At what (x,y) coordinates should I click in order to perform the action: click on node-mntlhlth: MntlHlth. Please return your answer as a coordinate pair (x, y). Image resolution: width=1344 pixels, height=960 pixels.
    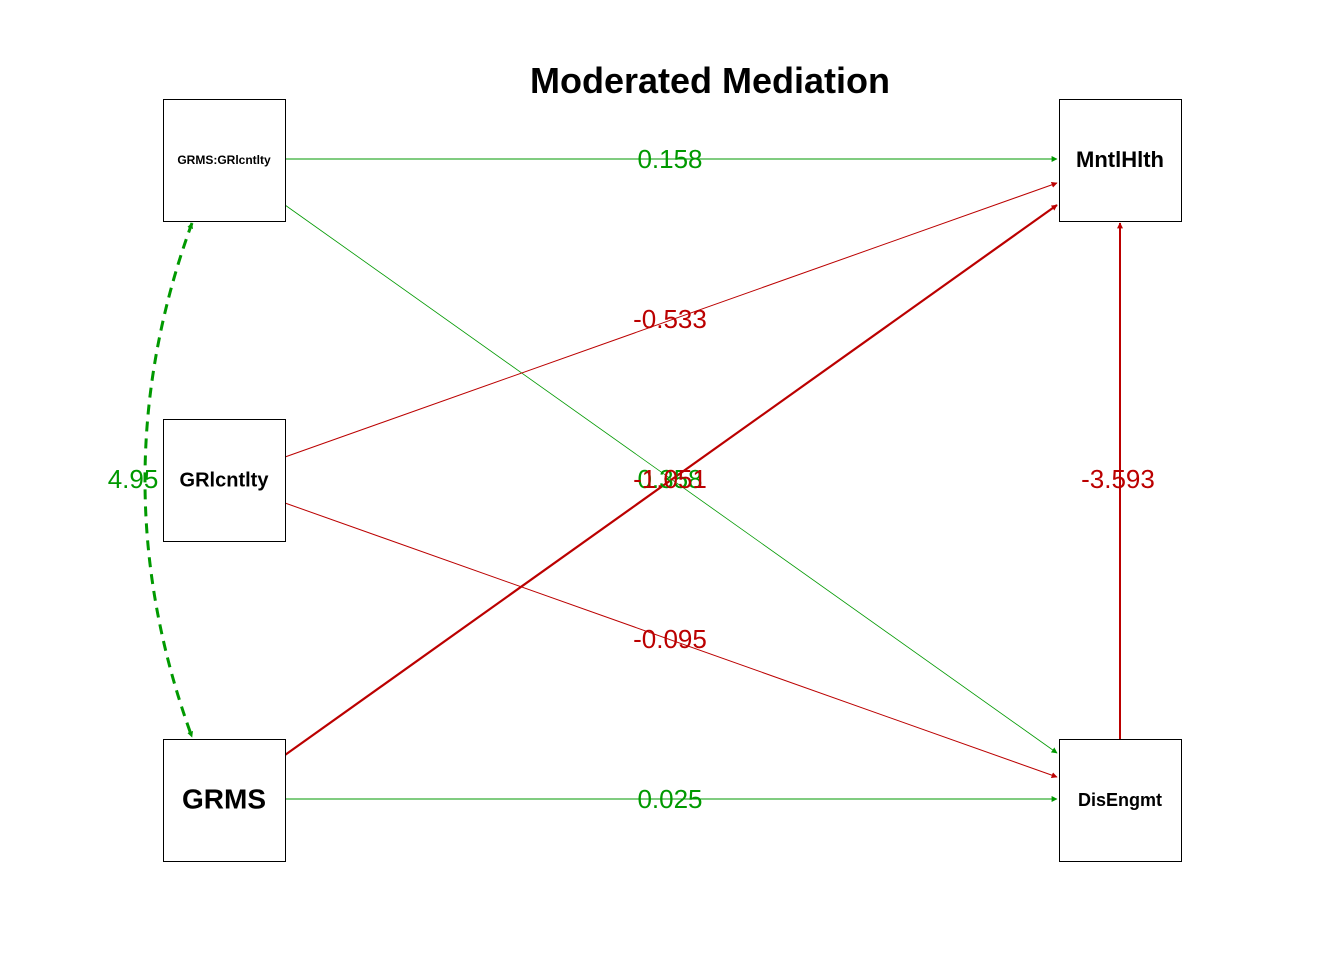
    Looking at the image, I should click on (1120, 160).